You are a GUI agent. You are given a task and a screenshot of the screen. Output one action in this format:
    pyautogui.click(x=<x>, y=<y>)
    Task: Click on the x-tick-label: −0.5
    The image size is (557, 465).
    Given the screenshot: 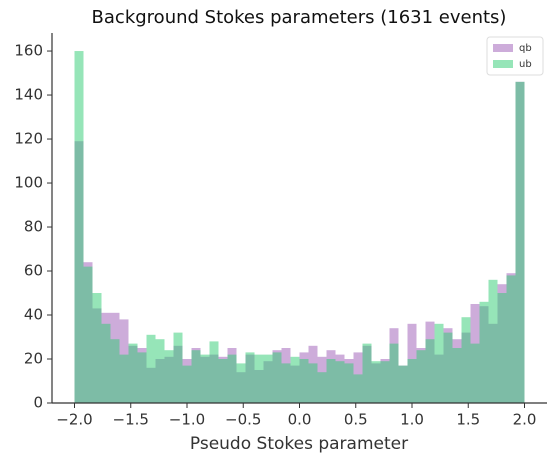 What is the action you would take?
    pyautogui.click(x=243, y=420)
    